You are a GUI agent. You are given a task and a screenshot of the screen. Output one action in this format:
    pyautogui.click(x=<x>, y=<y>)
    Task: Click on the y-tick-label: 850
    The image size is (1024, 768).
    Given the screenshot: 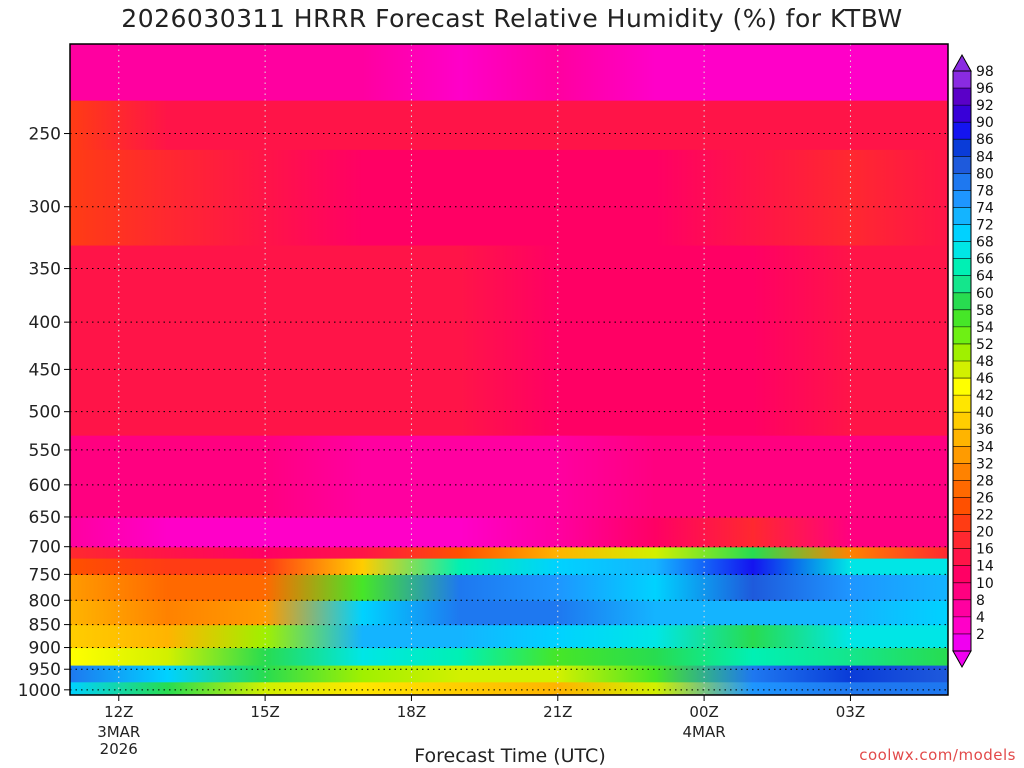 What is the action you would take?
    pyautogui.click(x=45, y=626)
    